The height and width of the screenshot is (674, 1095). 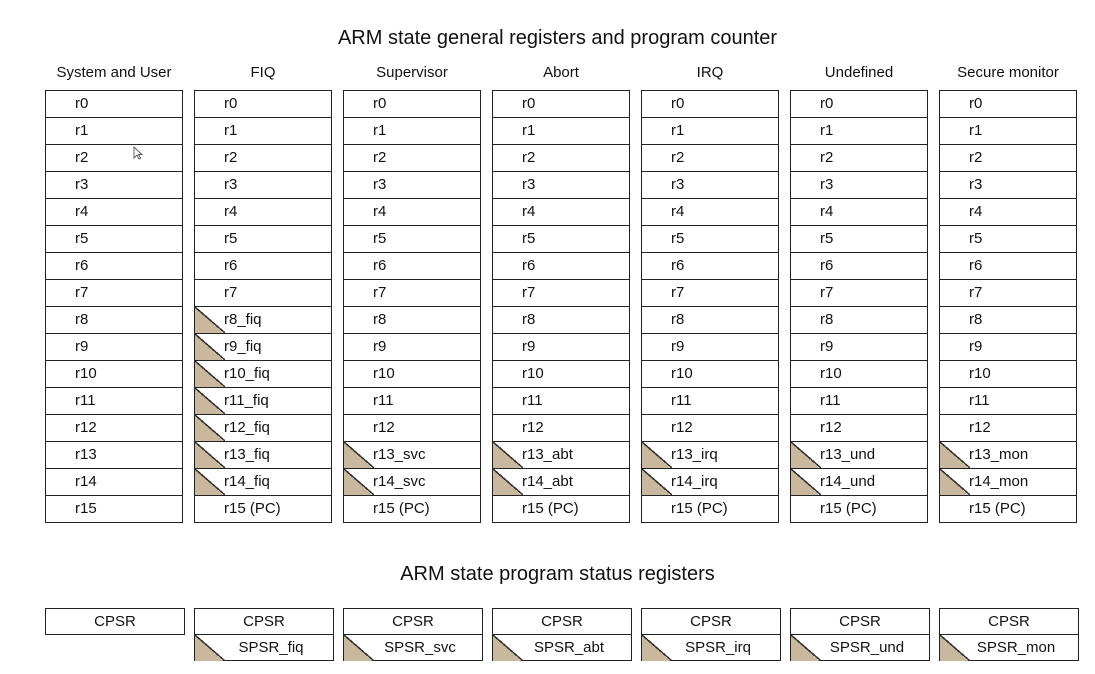 What do you see at coordinates (252, 508) in the screenshot?
I see `register-label: r15 (PC)` at bounding box center [252, 508].